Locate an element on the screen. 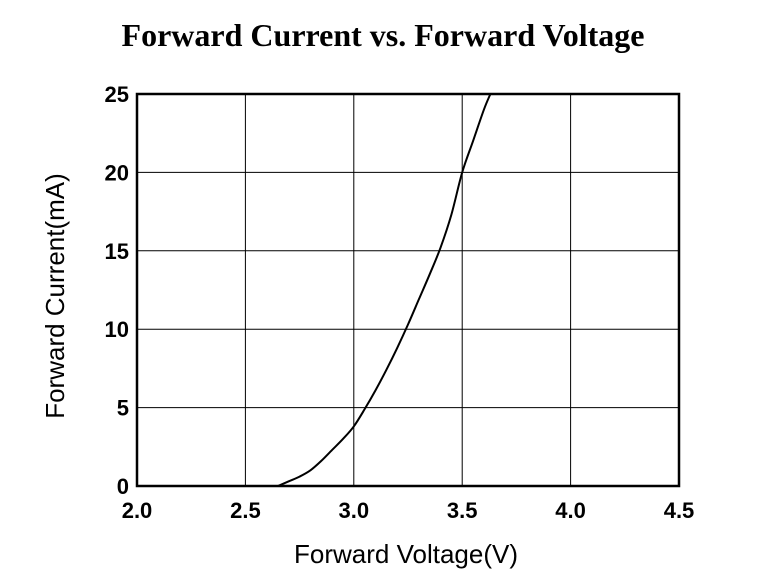  x-tick-label: 3.5 is located at coordinates (462, 510).